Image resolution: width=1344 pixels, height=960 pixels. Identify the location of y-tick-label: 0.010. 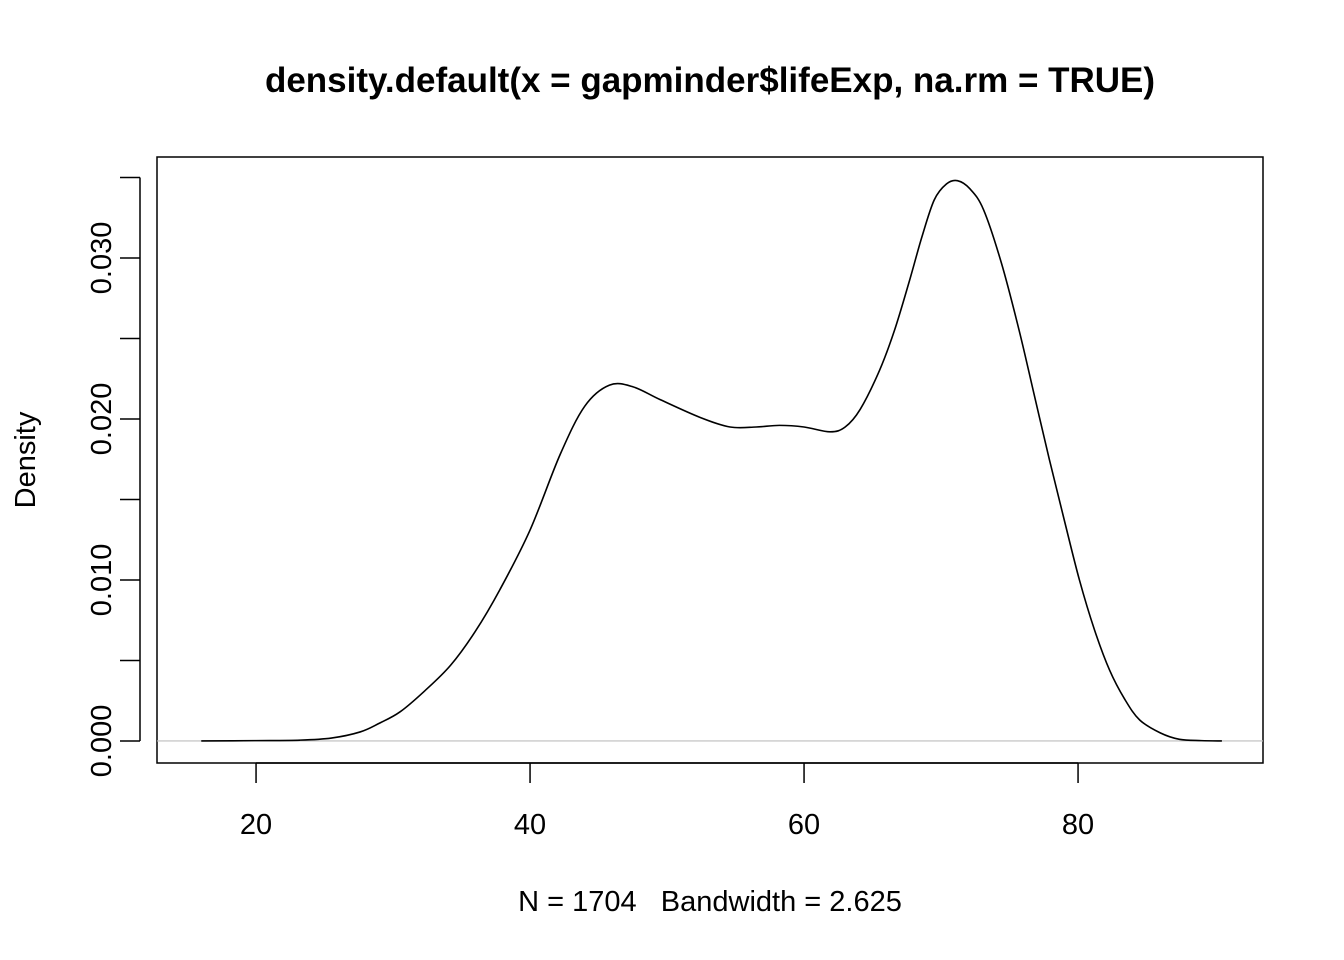
(102, 580).